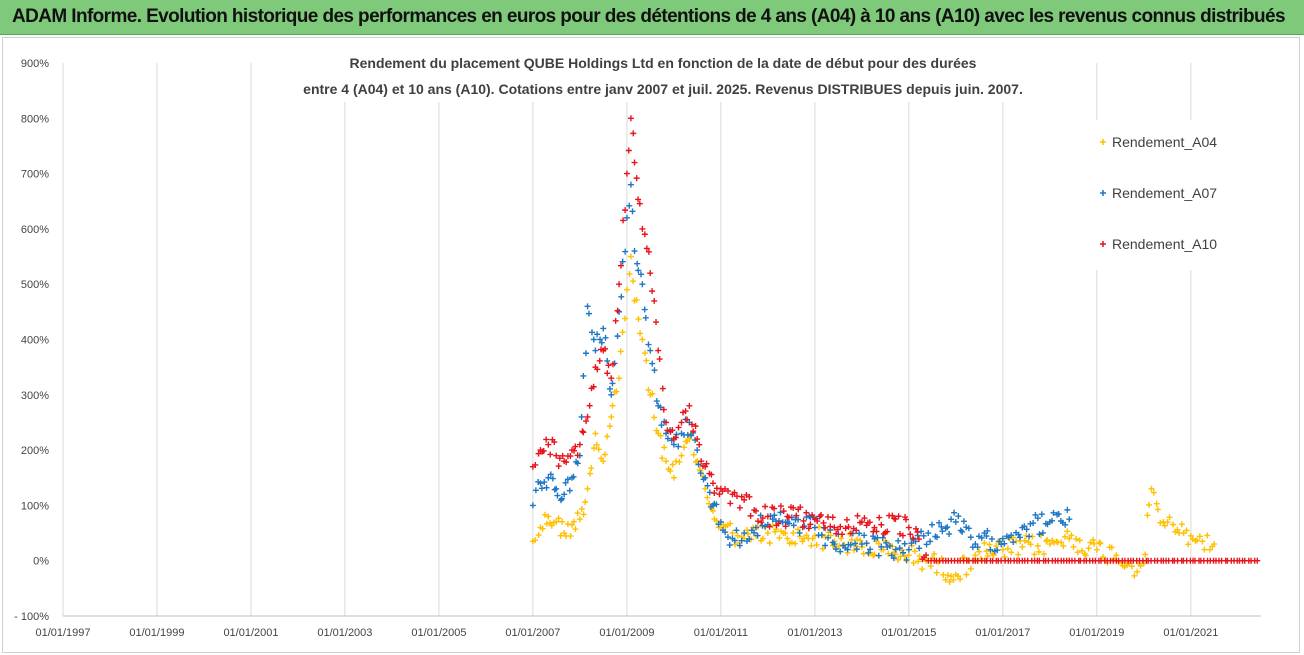 Image resolution: width=1304 pixels, height=655 pixels. What do you see at coordinates (1164, 142) in the screenshot?
I see `legend-label: Rendement_A04` at bounding box center [1164, 142].